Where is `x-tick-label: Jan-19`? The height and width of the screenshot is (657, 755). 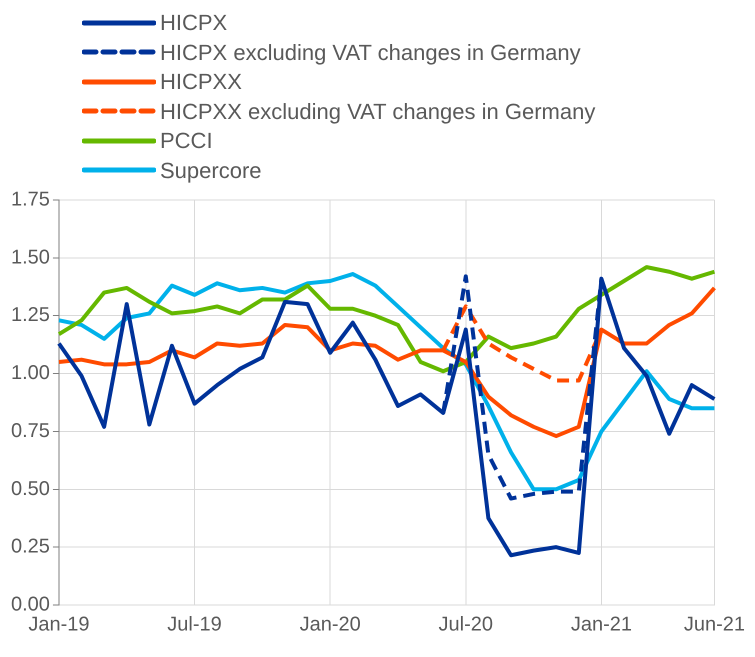 x-tick-label: Jan-19 is located at coordinates (59, 625).